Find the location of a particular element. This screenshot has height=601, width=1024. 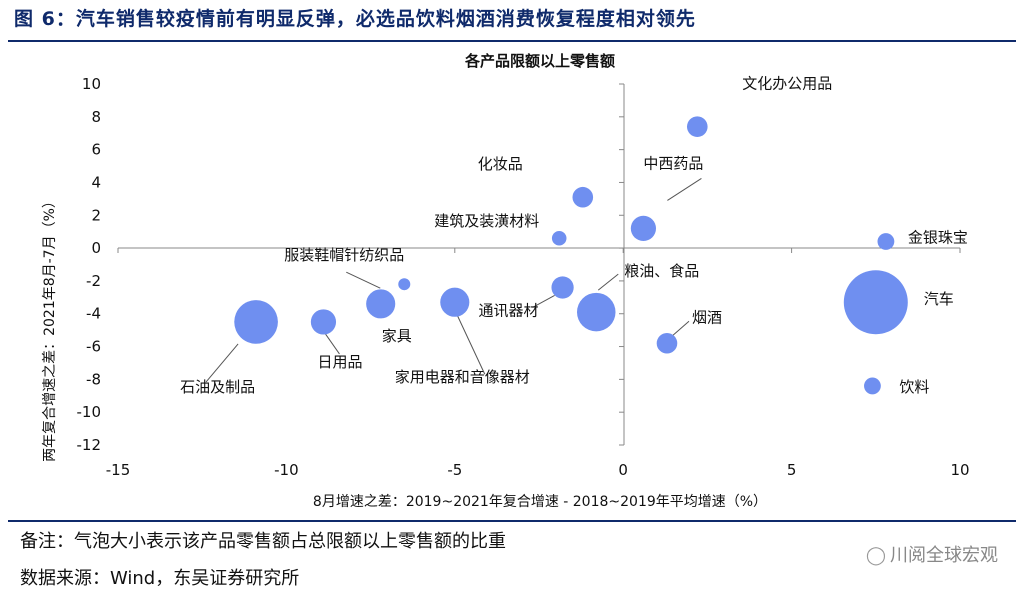

chart-title: 各产品限额以上零售额 is located at coordinates (539, 61).